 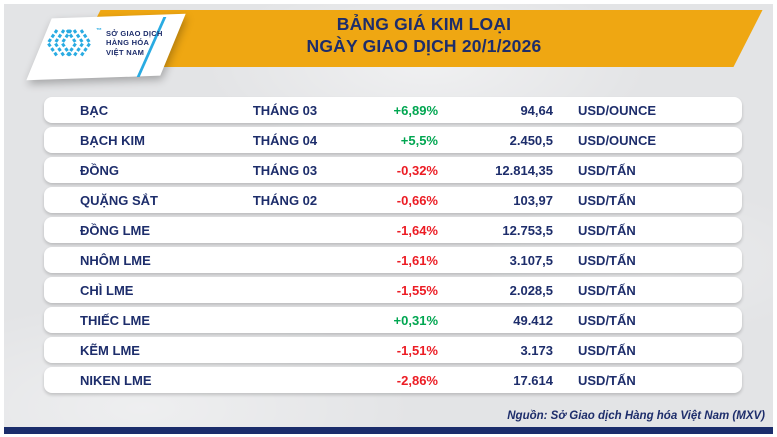 I want to click on change-cell: -1,55%, so click(x=417, y=290).